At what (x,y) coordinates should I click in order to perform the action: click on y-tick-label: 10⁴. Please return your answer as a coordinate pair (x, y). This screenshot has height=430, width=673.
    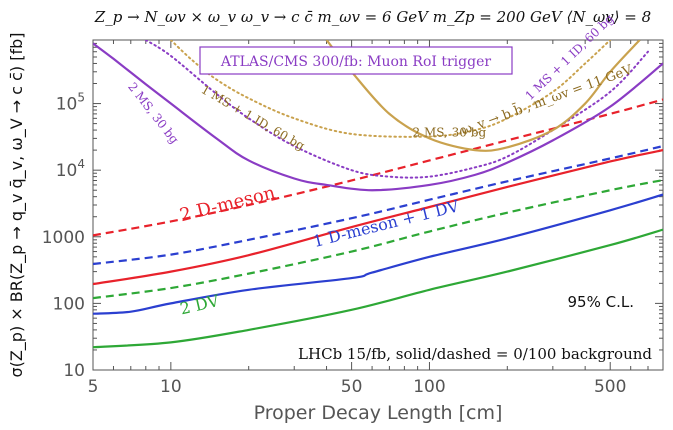
    Looking at the image, I should click on (70, 169).